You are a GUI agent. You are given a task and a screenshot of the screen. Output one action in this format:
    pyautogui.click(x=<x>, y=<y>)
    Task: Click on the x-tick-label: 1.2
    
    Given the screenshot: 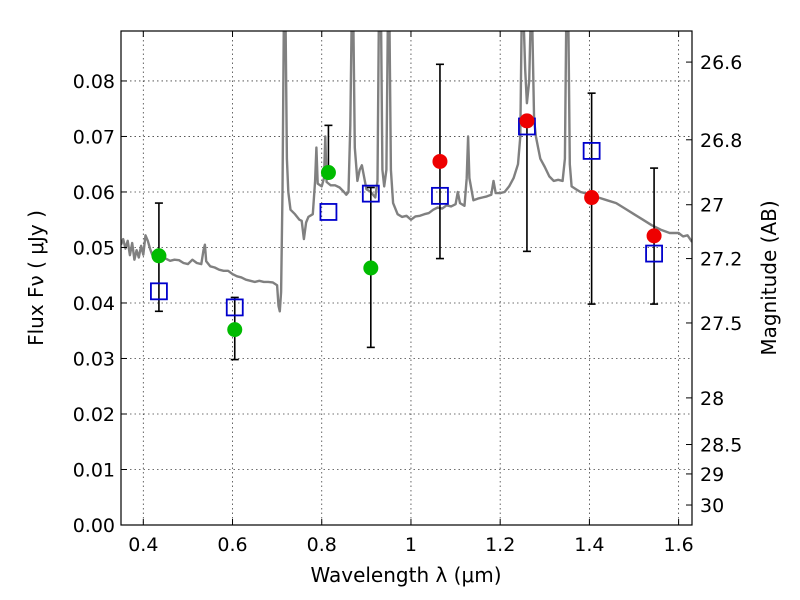 What is the action you would take?
    pyautogui.click(x=500, y=545)
    